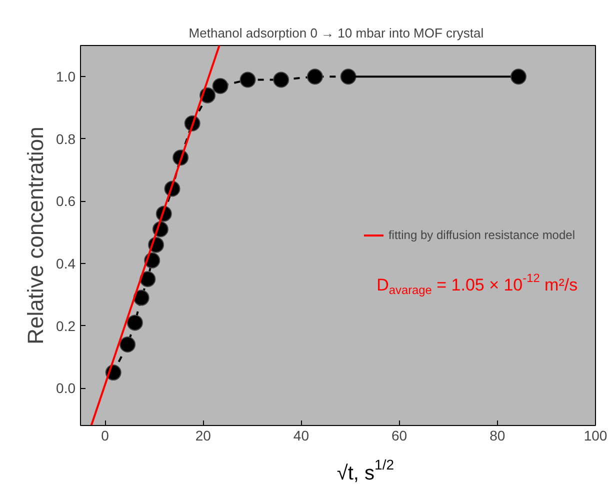 The image size is (610, 495). I want to click on x-tick-label: 80, so click(498, 436).